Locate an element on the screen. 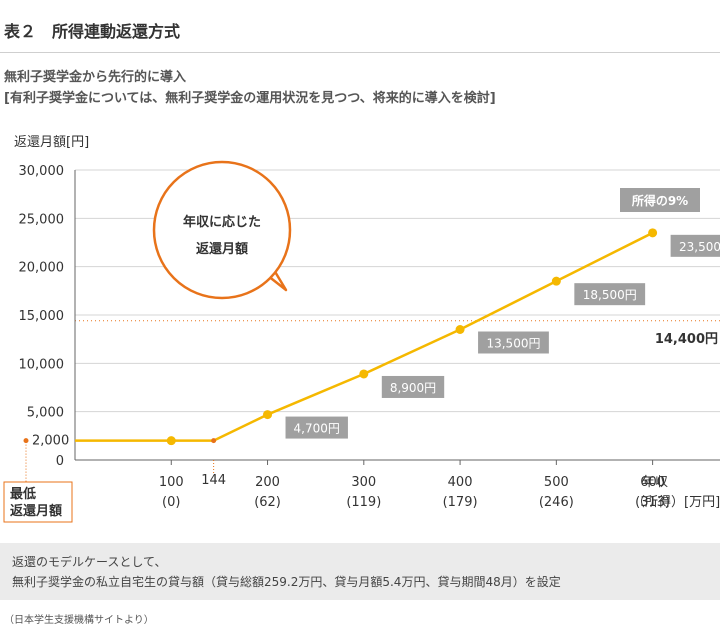 This screenshot has height=636, width=720. x-tick-label: 100 is located at coordinates (171, 482).